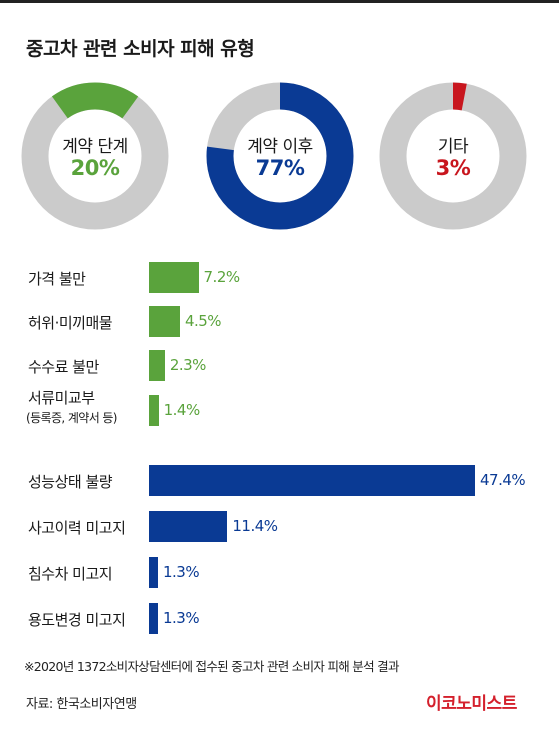 The height and width of the screenshot is (736, 559). What do you see at coordinates (77, 528) in the screenshot?
I see `bar-category-label: 사고이력 미고지` at bounding box center [77, 528].